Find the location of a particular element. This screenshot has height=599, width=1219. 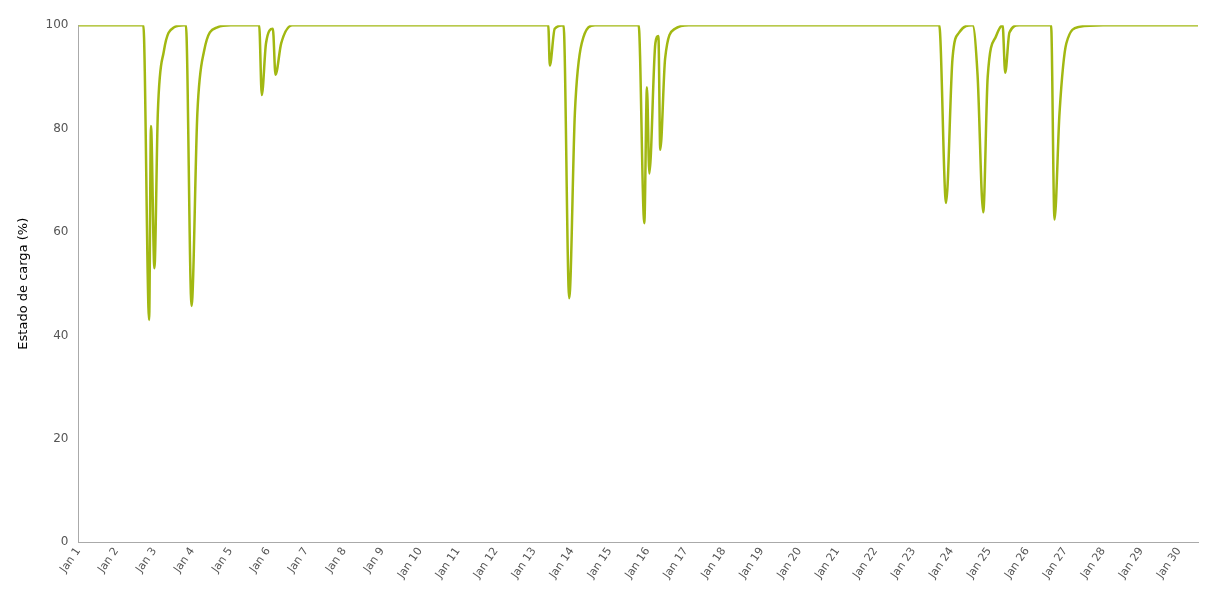

x-tick-label: Jan 6 is located at coordinates (260, 560).